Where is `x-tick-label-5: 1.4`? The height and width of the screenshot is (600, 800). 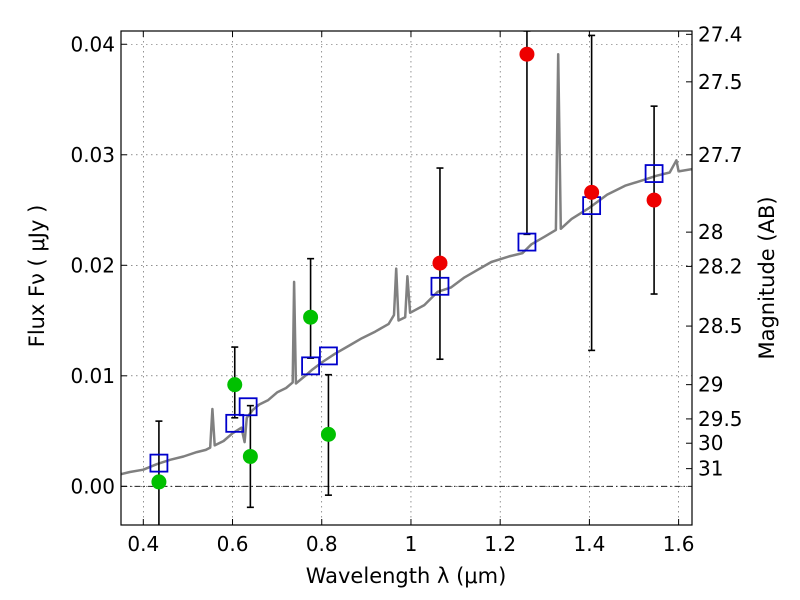 x-tick-label-5: 1.4 is located at coordinates (589, 544).